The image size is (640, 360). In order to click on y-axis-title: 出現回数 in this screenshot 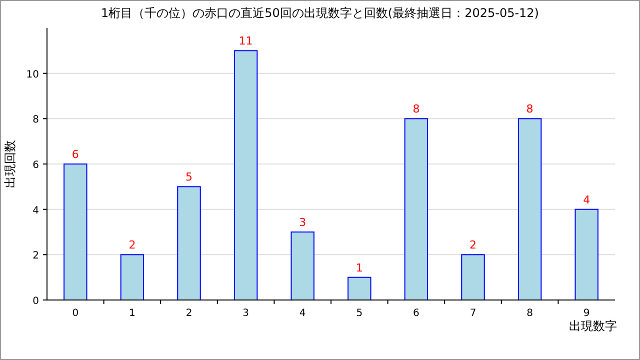, I will do `click(10, 164)`.